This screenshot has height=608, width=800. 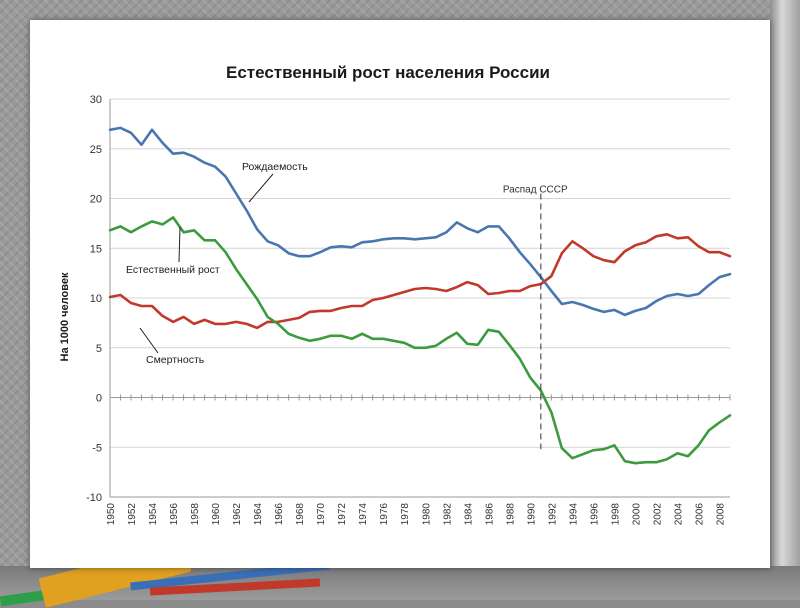 What do you see at coordinates (174, 514) in the screenshot?
I see `x-tick-label: 1956` at bounding box center [174, 514].